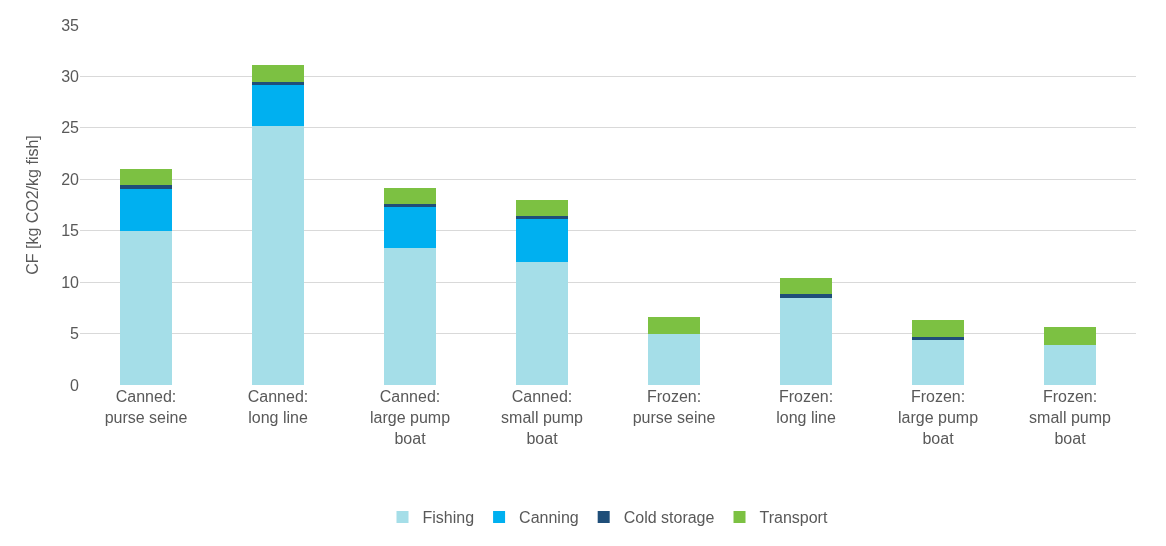  What do you see at coordinates (70, 25) in the screenshot?
I see `y-tick-label: 35` at bounding box center [70, 25].